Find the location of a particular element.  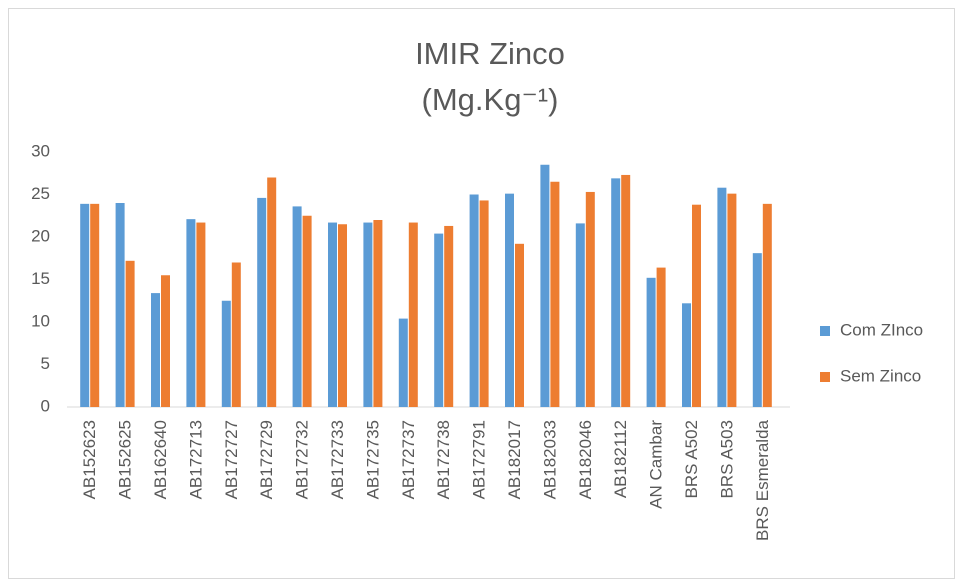

legend-label: Com ZInco is located at coordinates (881, 329).